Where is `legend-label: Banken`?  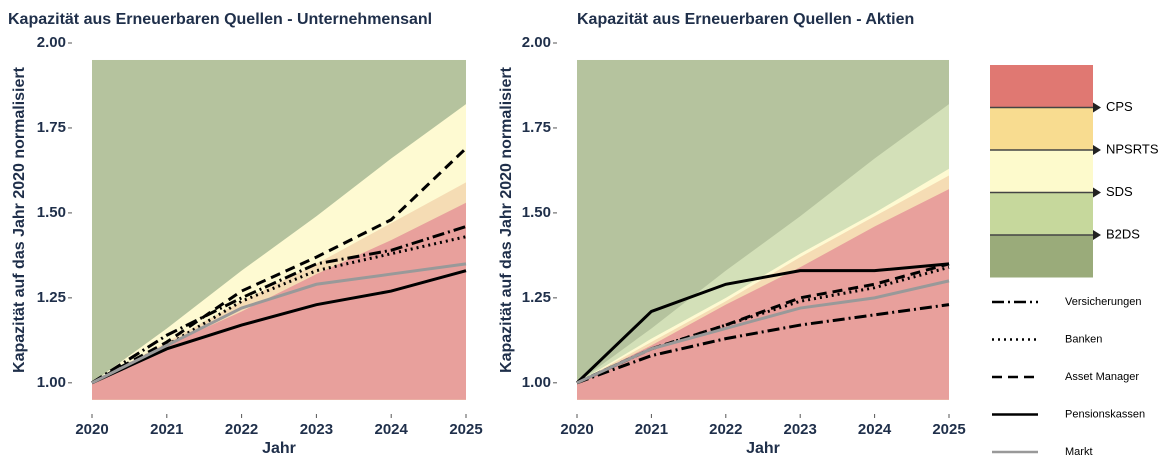 legend-label: Banken is located at coordinates (1083, 339).